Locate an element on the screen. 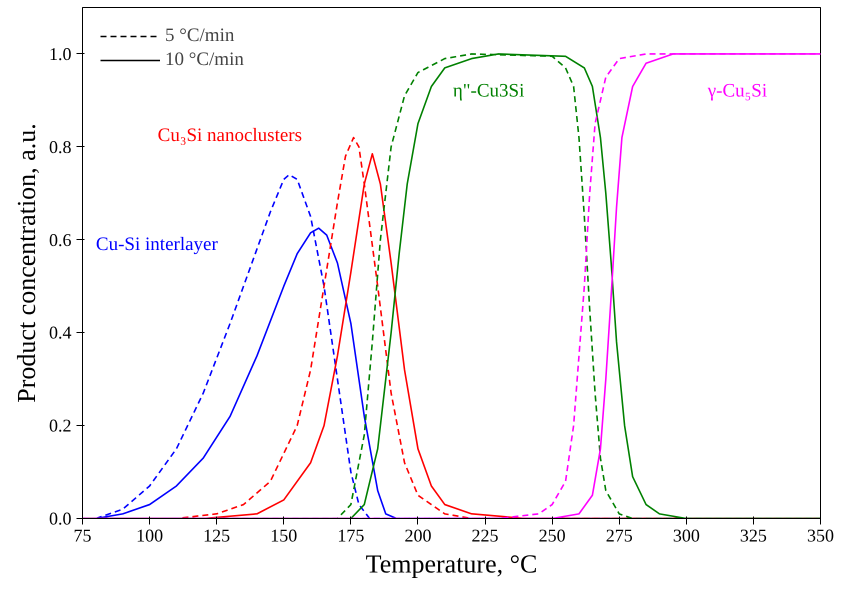 The image size is (841, 595). legend-label: 5 °C/min is located at coordinates (199, 36).